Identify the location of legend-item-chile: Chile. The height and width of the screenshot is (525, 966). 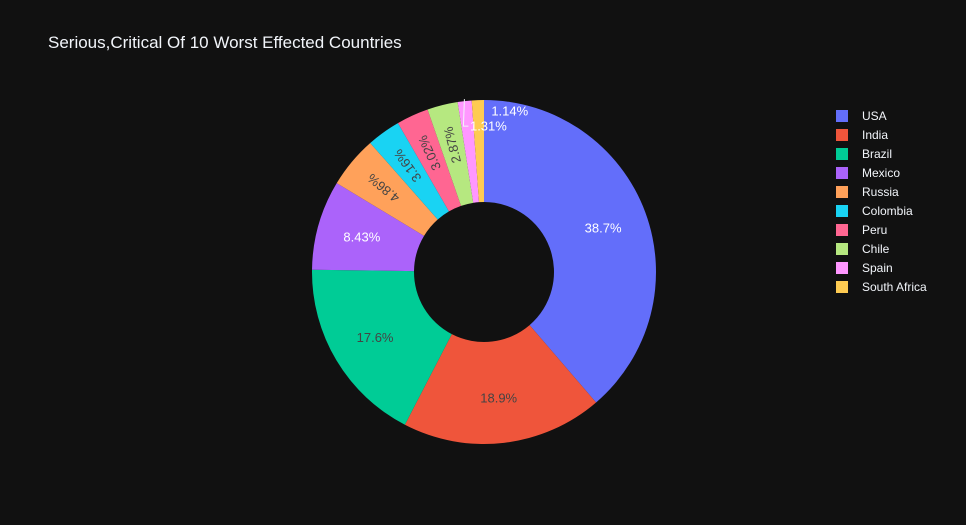
(881, 248).